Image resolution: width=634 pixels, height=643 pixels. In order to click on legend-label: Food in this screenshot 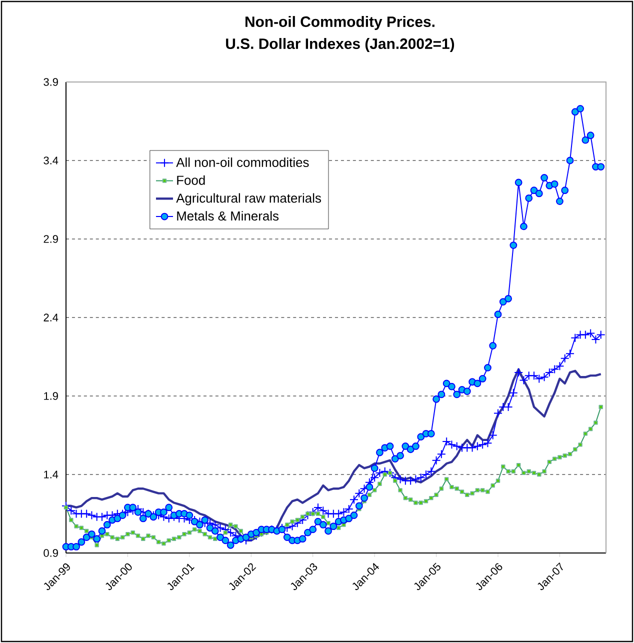, I will do `click(191, 180)`.